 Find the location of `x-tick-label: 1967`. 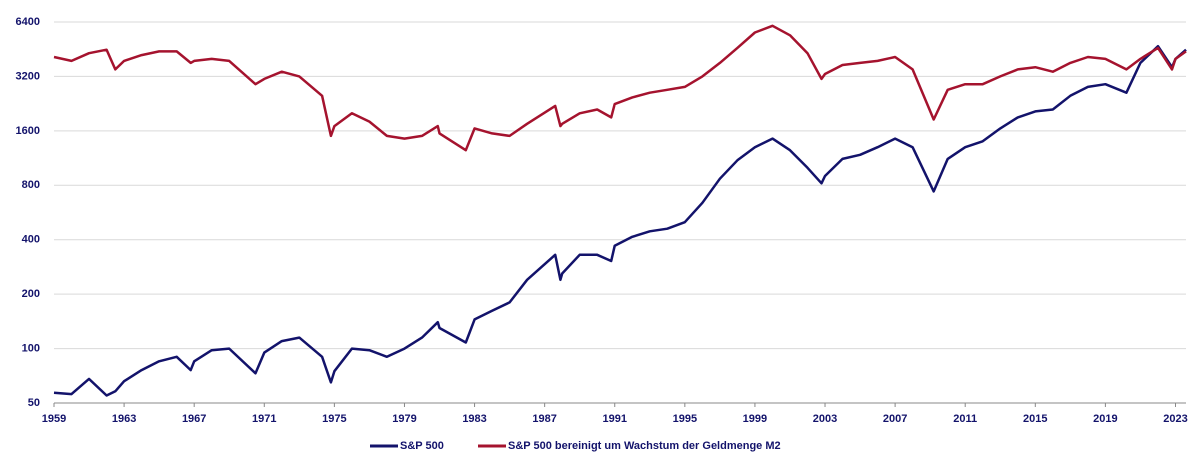

x-tick-label: 1967 is located at coordinates (194, 419).